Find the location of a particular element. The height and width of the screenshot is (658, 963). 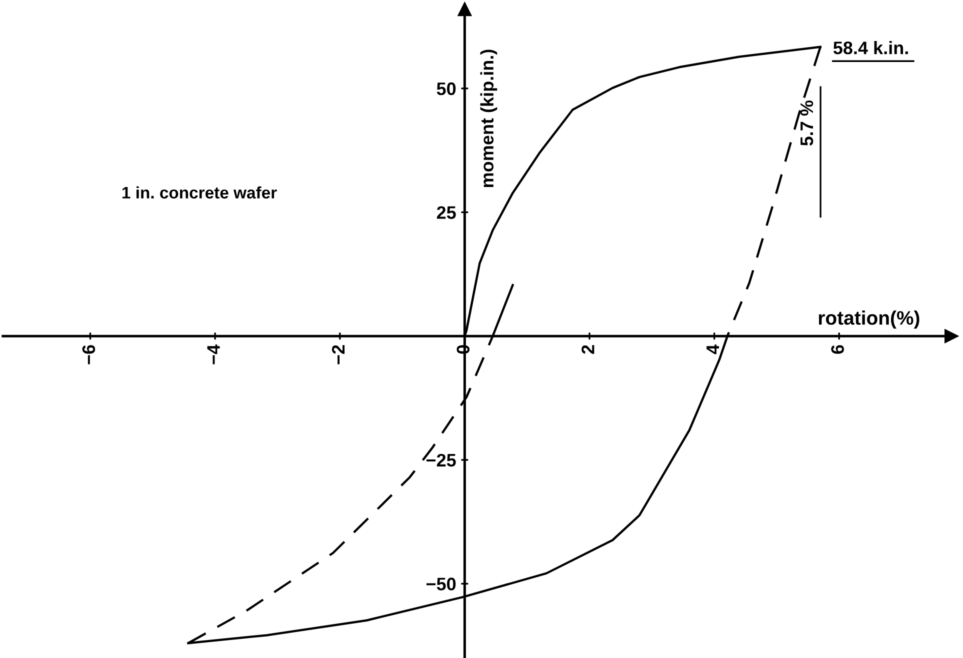

x-tick-label: −2 is located at coordinates (338, 354).